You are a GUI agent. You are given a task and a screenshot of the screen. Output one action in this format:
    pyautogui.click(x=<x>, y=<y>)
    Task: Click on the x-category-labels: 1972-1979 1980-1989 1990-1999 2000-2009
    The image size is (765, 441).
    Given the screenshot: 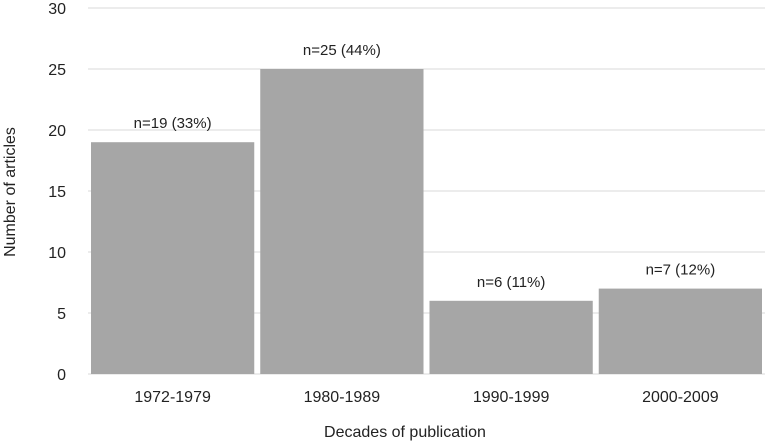 What is the action you would take?
    pyautogui.click(x=426, y=397)
    